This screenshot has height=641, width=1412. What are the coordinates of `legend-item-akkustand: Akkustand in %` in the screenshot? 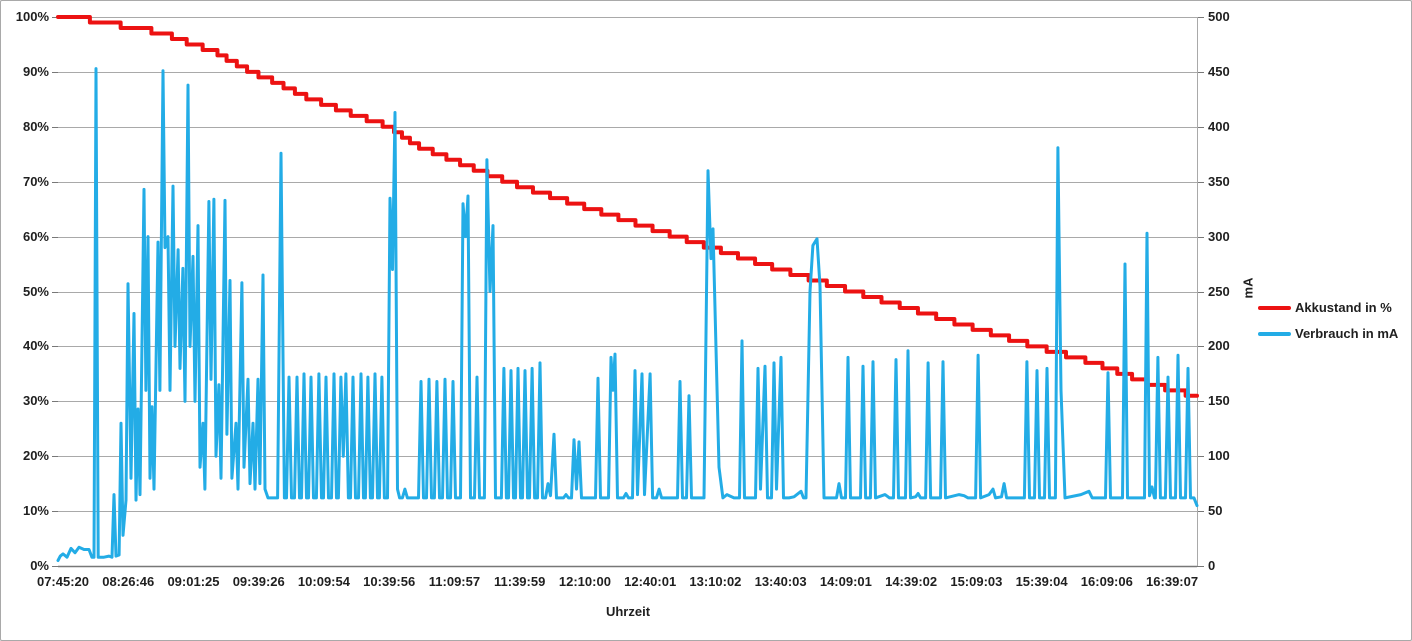 It's located at (1328, 307).